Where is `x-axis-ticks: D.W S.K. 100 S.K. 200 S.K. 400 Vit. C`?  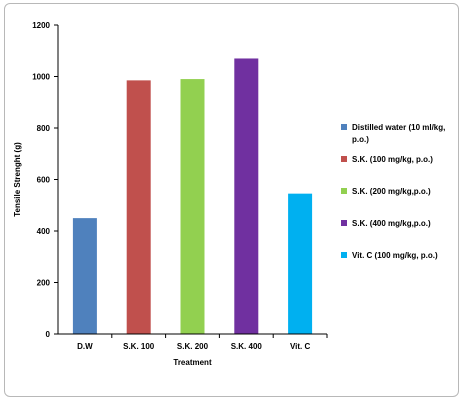 x-axis-ticks: D.W S.K. 100 S.K. 200 S.K. 400 Vit. C is located at coordinates (202, 342).